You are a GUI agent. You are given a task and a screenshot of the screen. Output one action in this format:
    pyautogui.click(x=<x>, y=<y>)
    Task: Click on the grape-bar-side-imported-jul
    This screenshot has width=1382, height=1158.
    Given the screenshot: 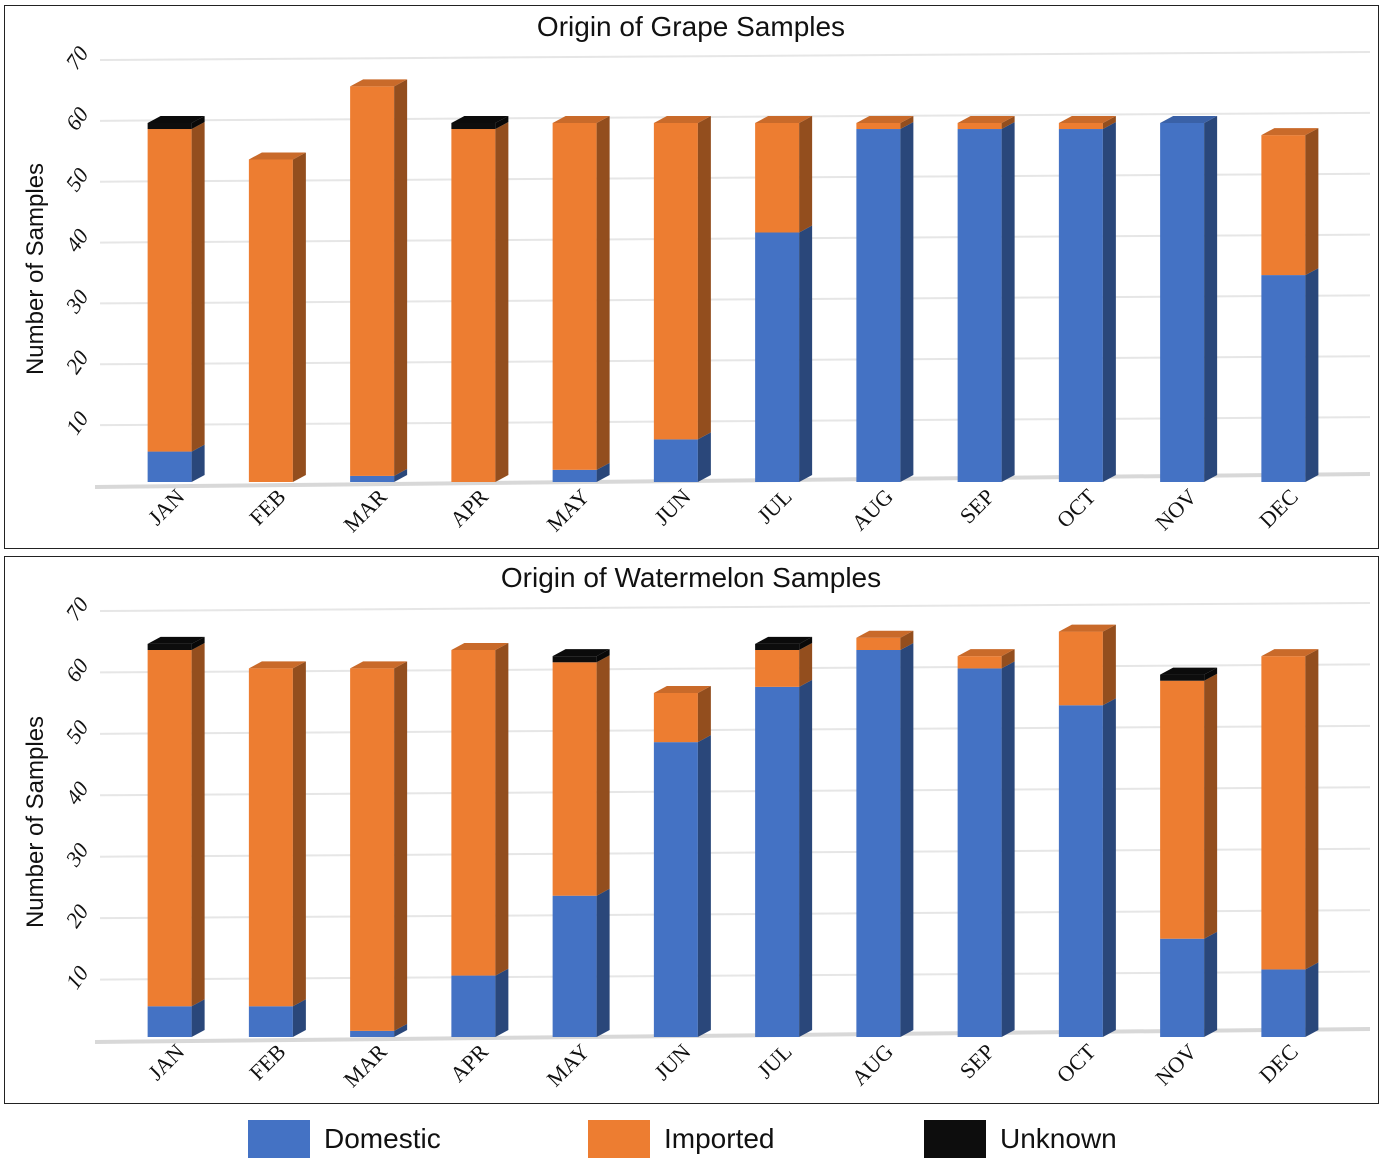 What is the action you would take?
    pyautogui.click(x=806, y=174)
    